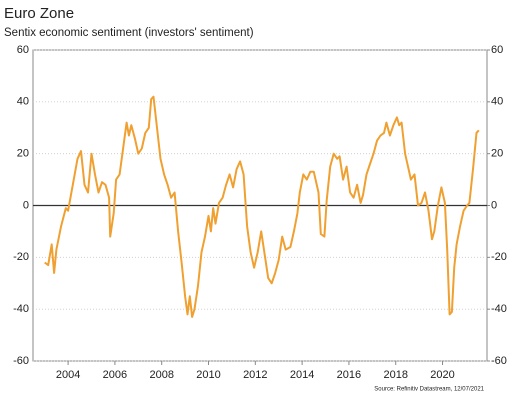 The height and width of the screenshot is (400, 519). What do you see at coordinates (26, 205) in the screenshot?
I see `y-tick-label: 0` at bounding box center [26, 205].